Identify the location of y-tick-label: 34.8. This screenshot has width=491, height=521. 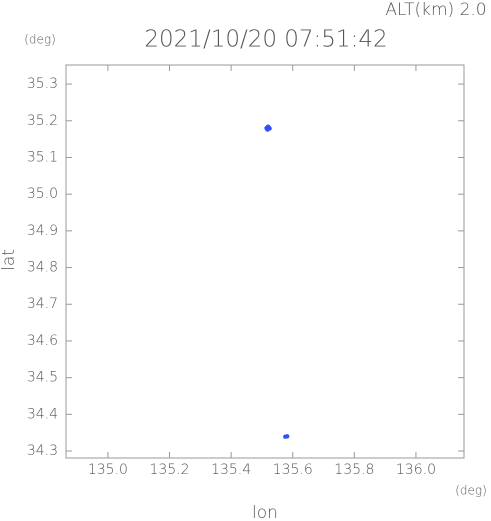
(42, 268).